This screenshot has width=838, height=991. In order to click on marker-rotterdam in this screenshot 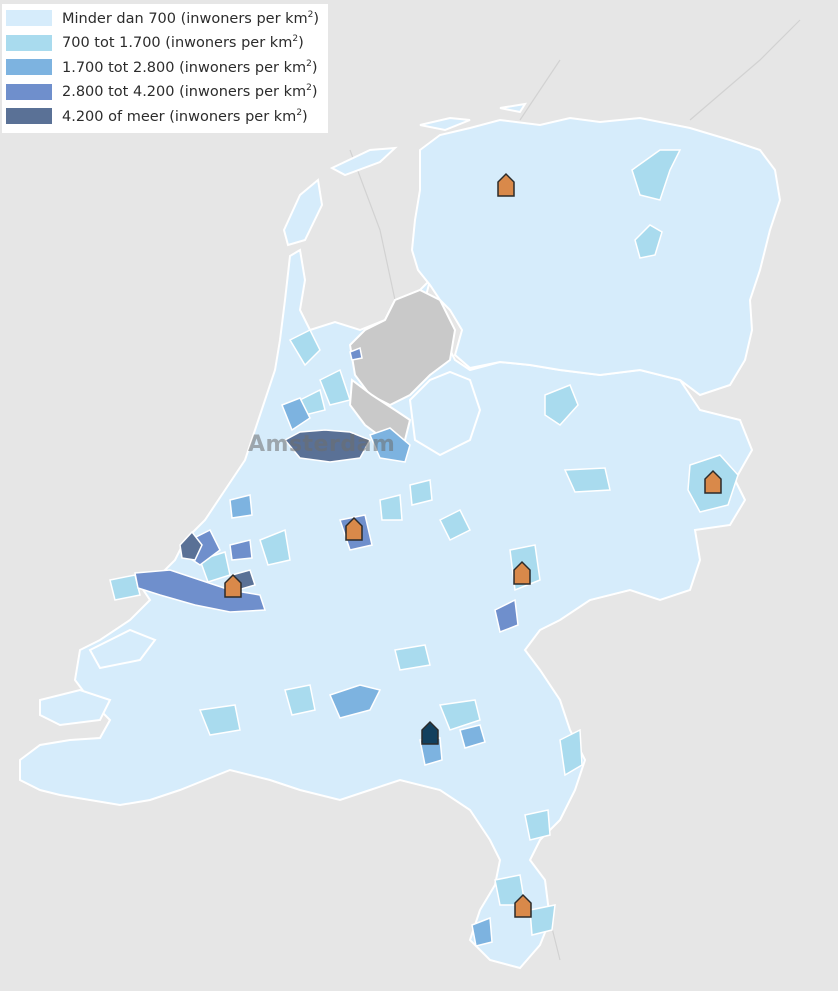, I will do `click(233, 585)`.